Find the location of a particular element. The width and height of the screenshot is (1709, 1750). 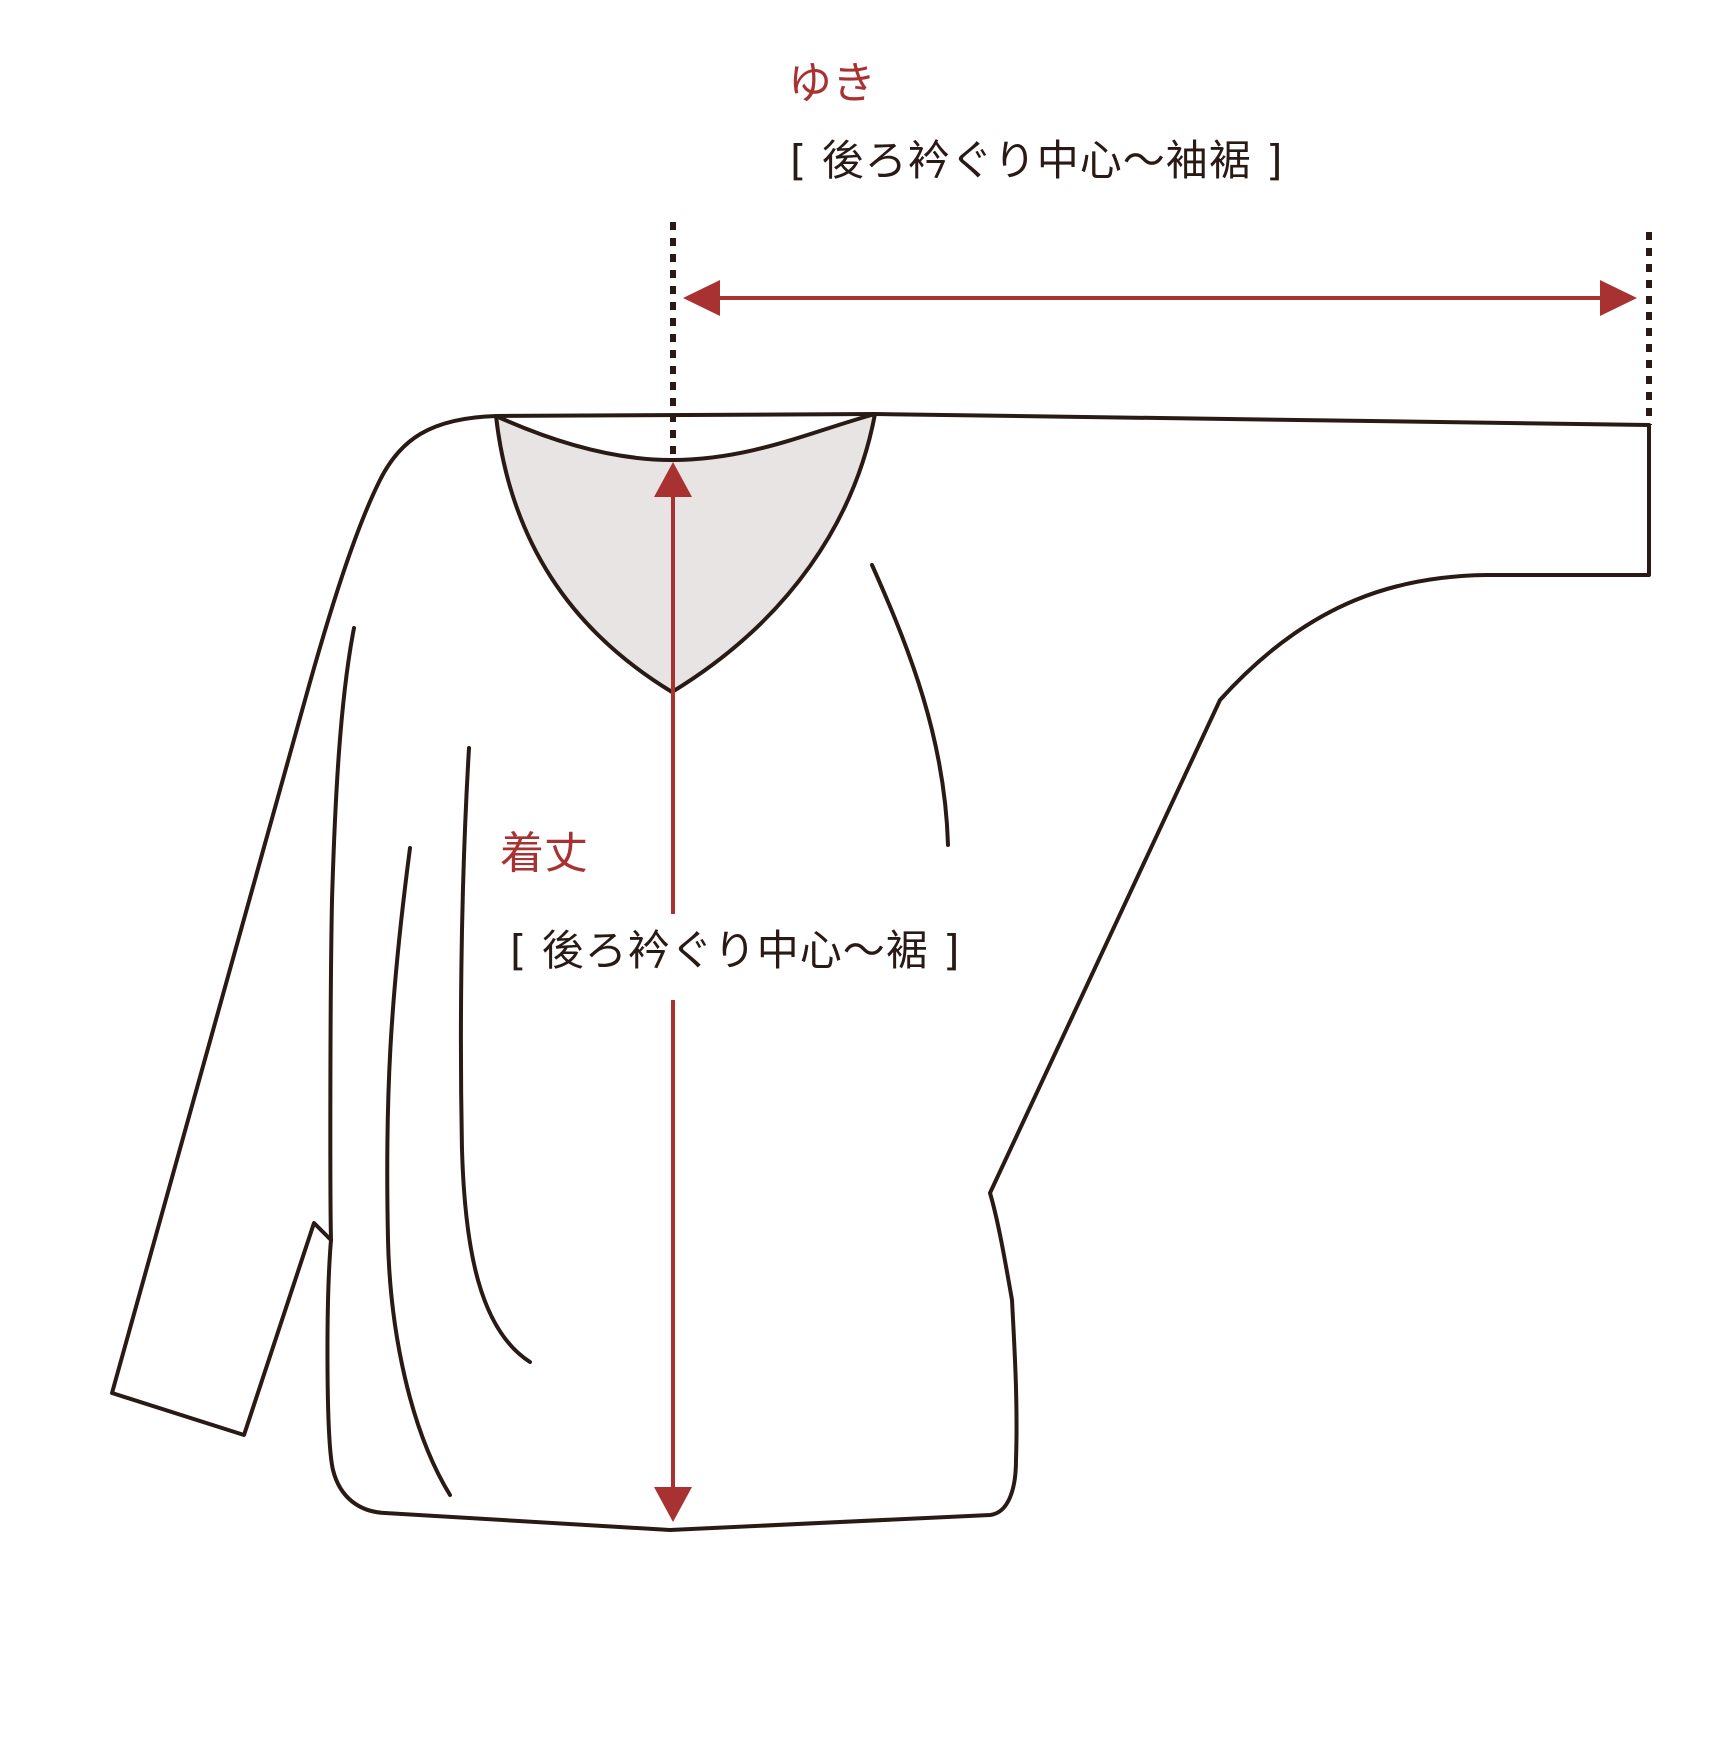

sleeve-length-arrowhead-left is located at coordinates (701, 298).